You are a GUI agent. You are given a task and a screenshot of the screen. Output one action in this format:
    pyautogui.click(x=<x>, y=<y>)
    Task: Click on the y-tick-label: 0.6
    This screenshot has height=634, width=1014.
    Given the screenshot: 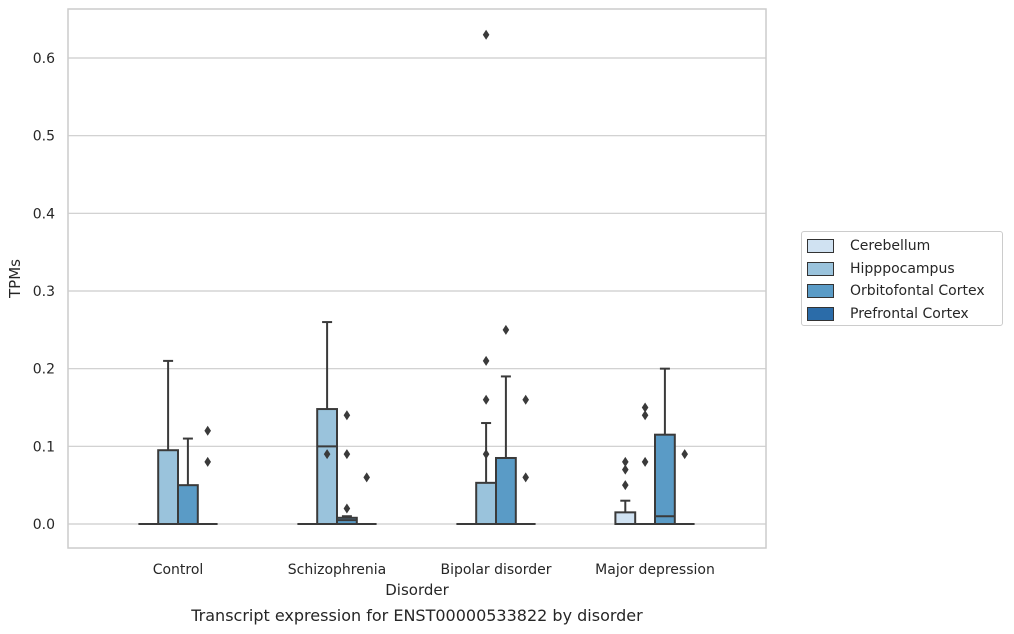 What is the action you would take?
    pyautogui.click(x=44, y=59)
    